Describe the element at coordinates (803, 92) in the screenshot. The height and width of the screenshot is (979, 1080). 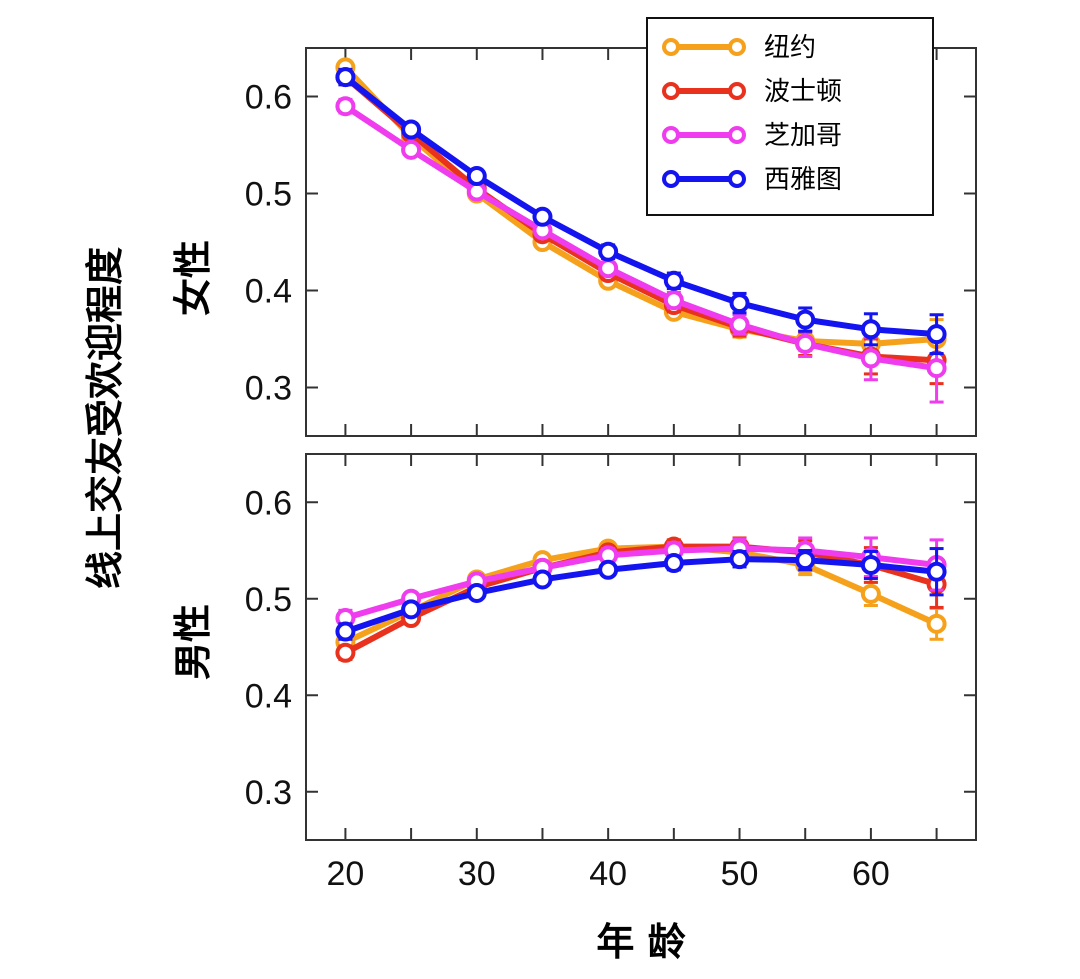
I see `legend-label: 波士顿` at that location.